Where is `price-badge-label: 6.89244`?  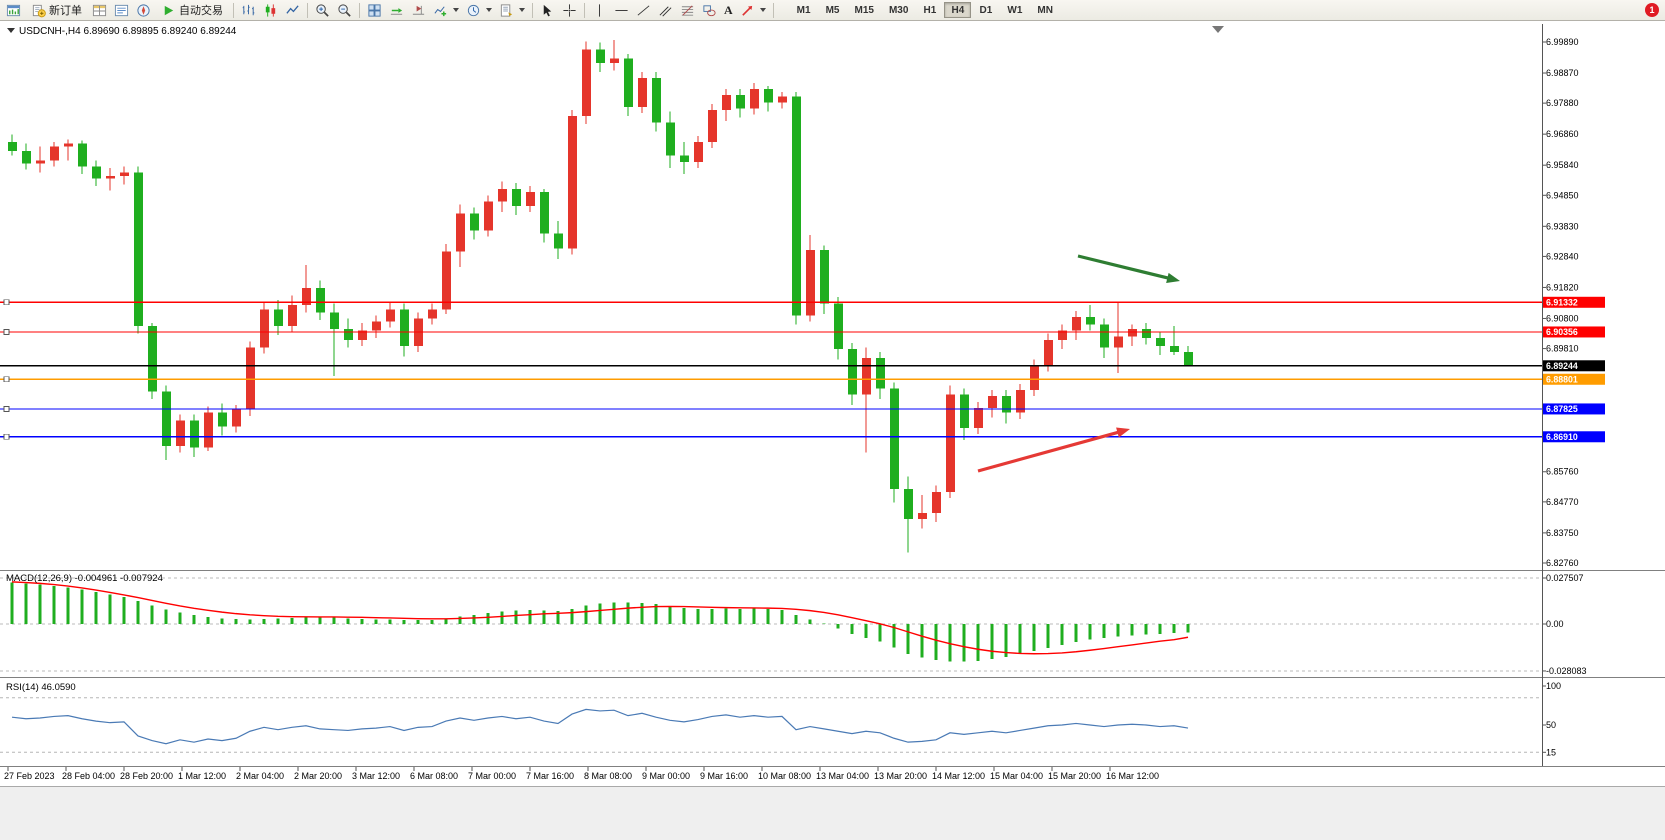 price-badge-label: 6.89244 is located at coordinates (1562, 366).